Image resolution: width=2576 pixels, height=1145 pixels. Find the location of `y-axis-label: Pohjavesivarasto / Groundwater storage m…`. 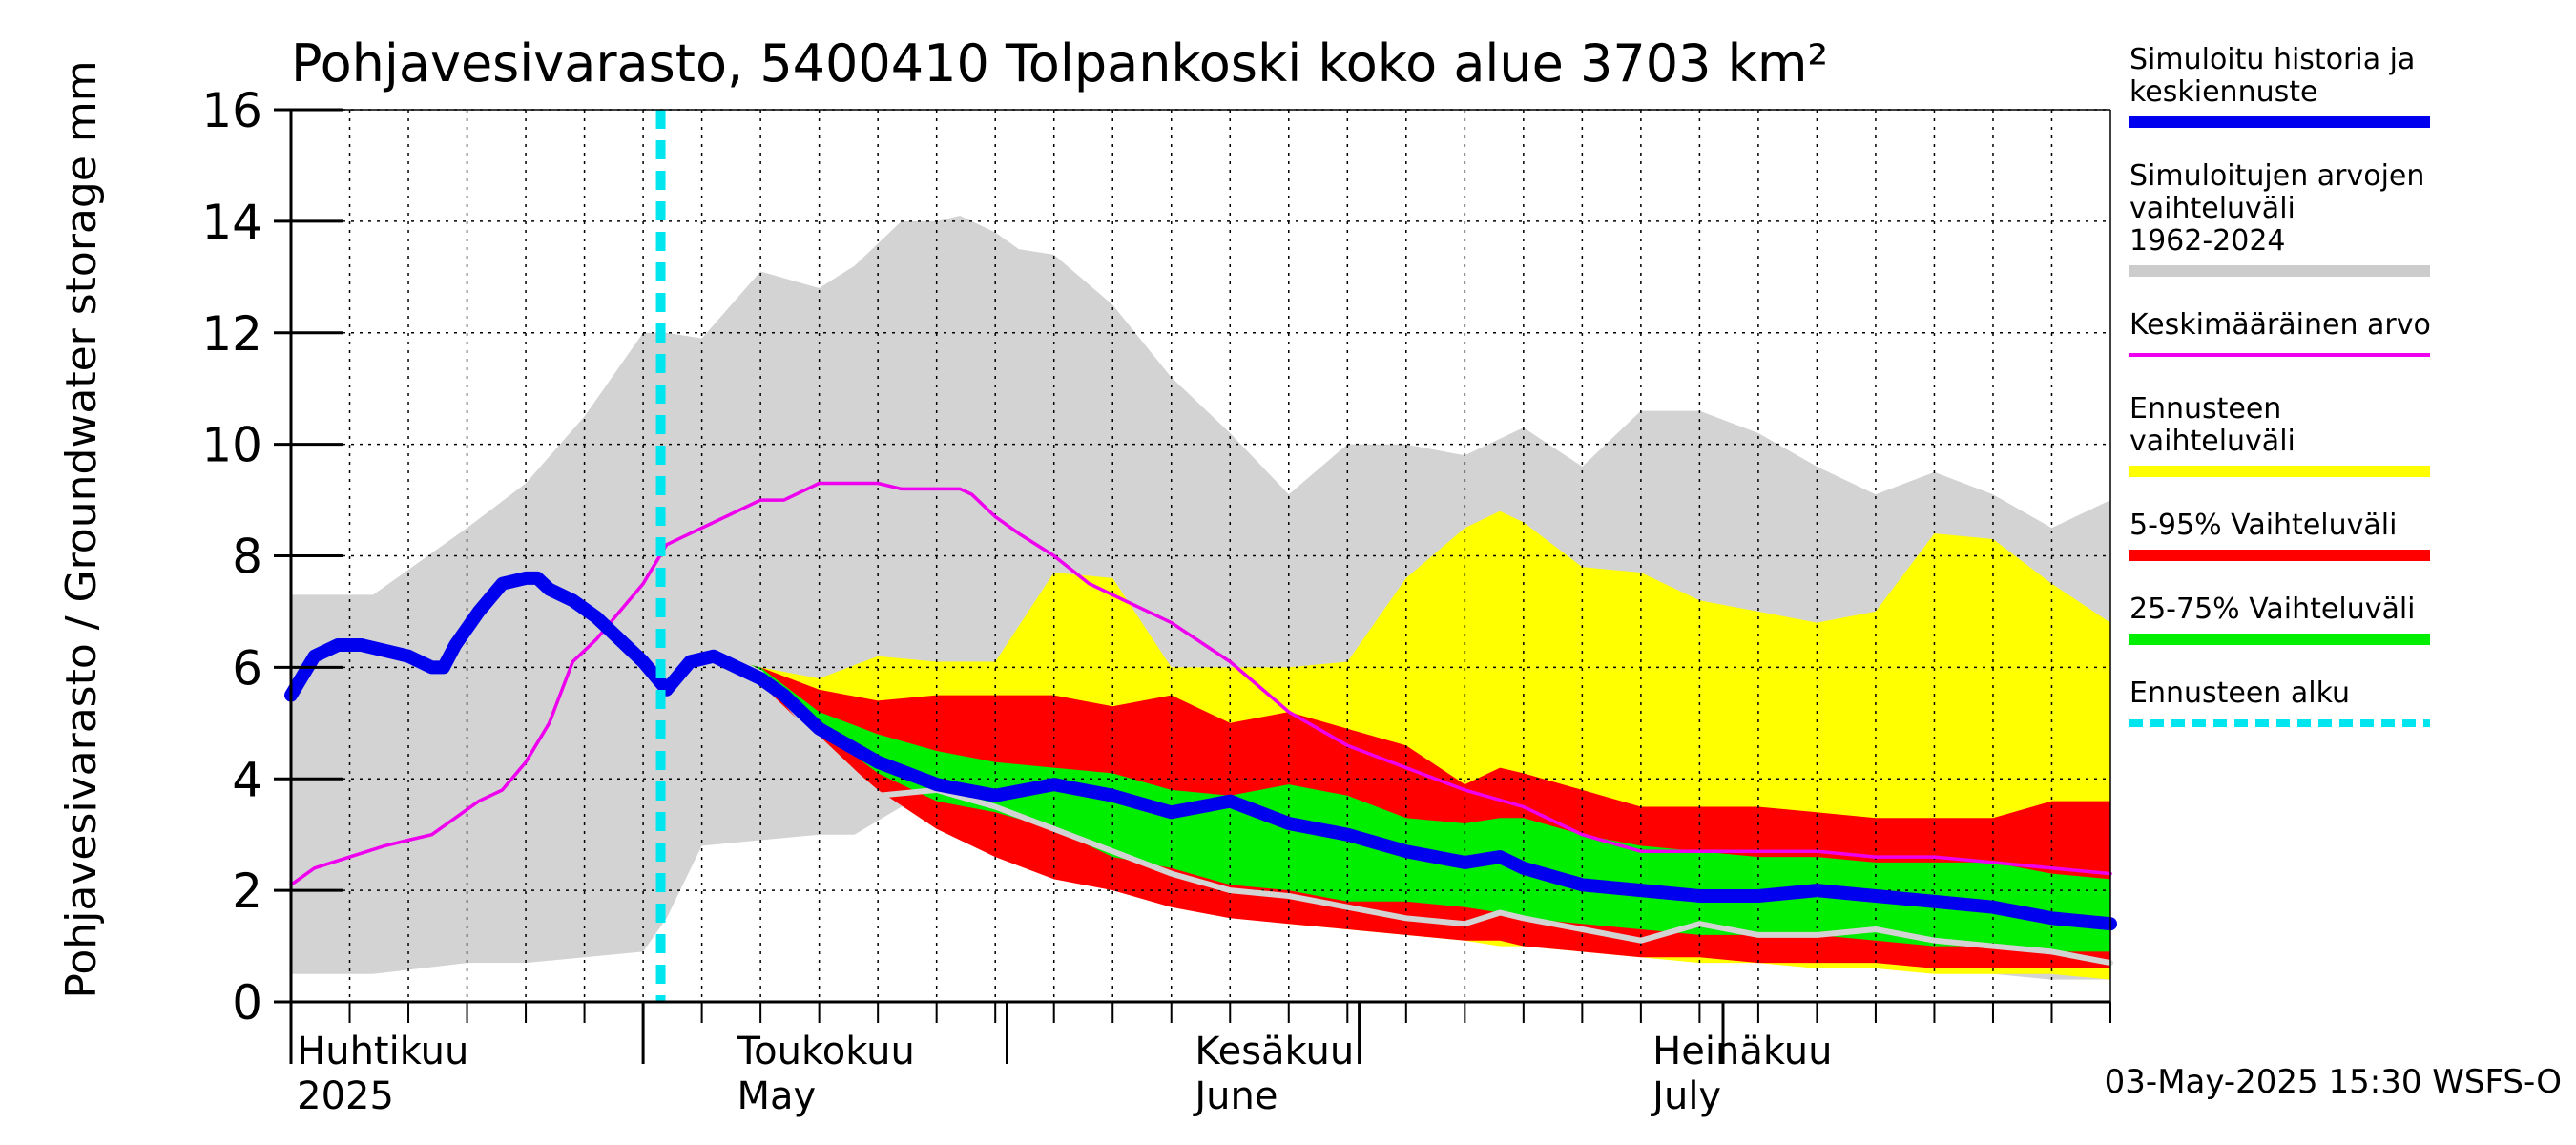

y-axis-label: Pohjavesivarasto / Groundwater storage m… is located at coordinates (81, 529).